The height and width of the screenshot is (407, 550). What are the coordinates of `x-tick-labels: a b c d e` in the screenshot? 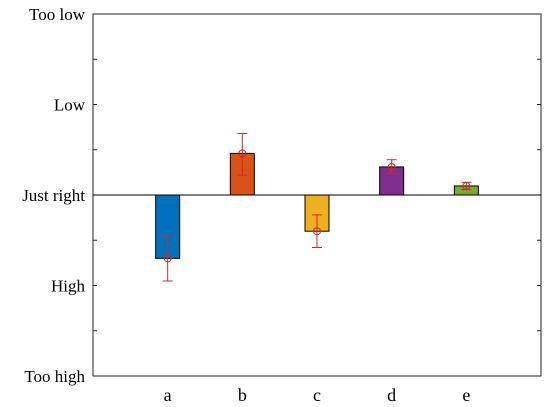 It's located at (317, 395).